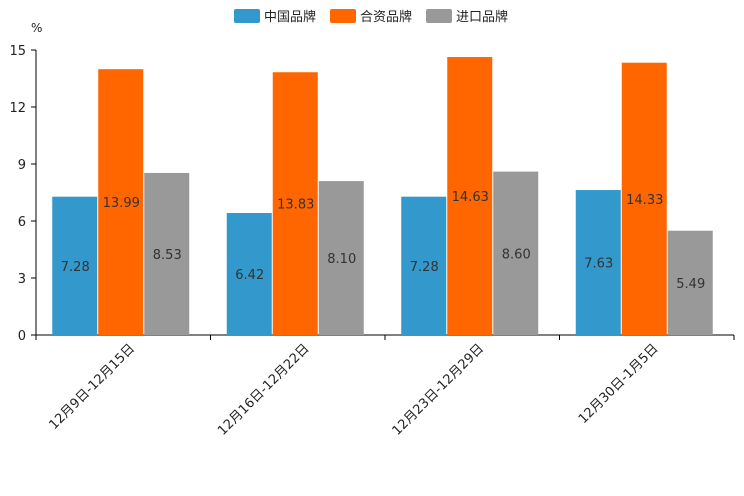  I want to click on bar-value-label: 8.60, so click(516, 254).